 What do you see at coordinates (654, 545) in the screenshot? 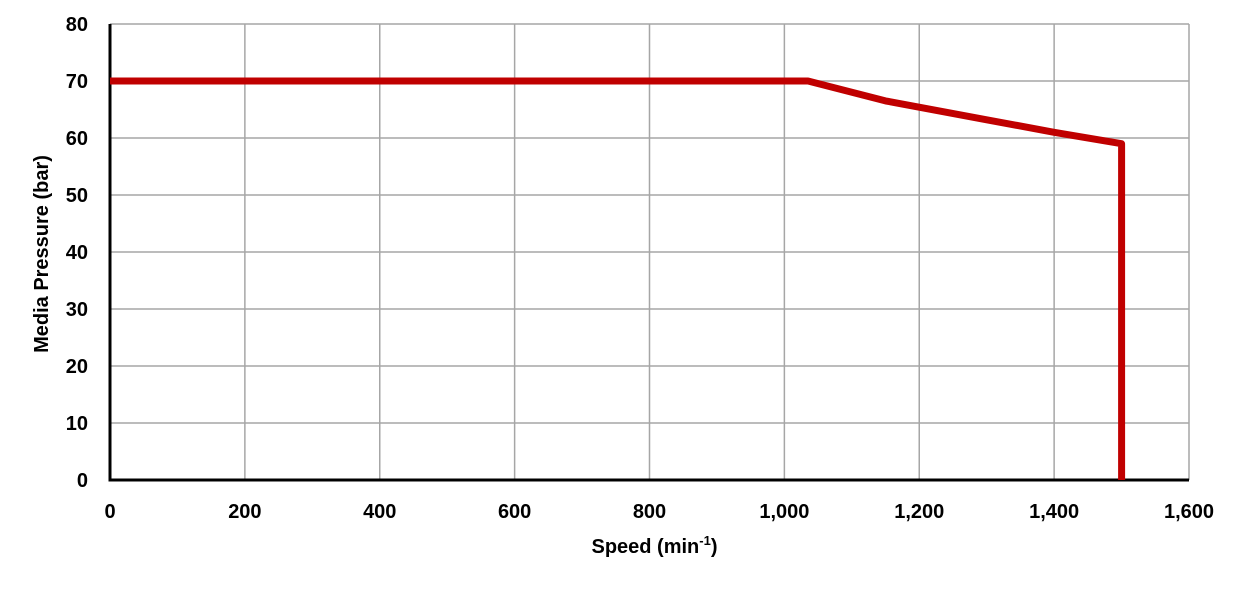
I see `x-axis-title: Speed (min-1)` at bounding box center [654, 545].